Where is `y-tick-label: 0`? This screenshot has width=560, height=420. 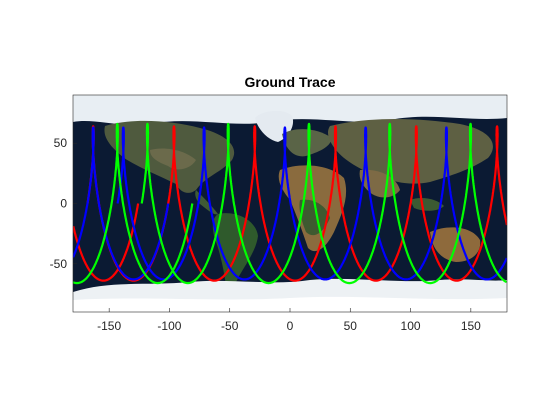 y-tick-label: 0 is located at coordinates (63, 204).